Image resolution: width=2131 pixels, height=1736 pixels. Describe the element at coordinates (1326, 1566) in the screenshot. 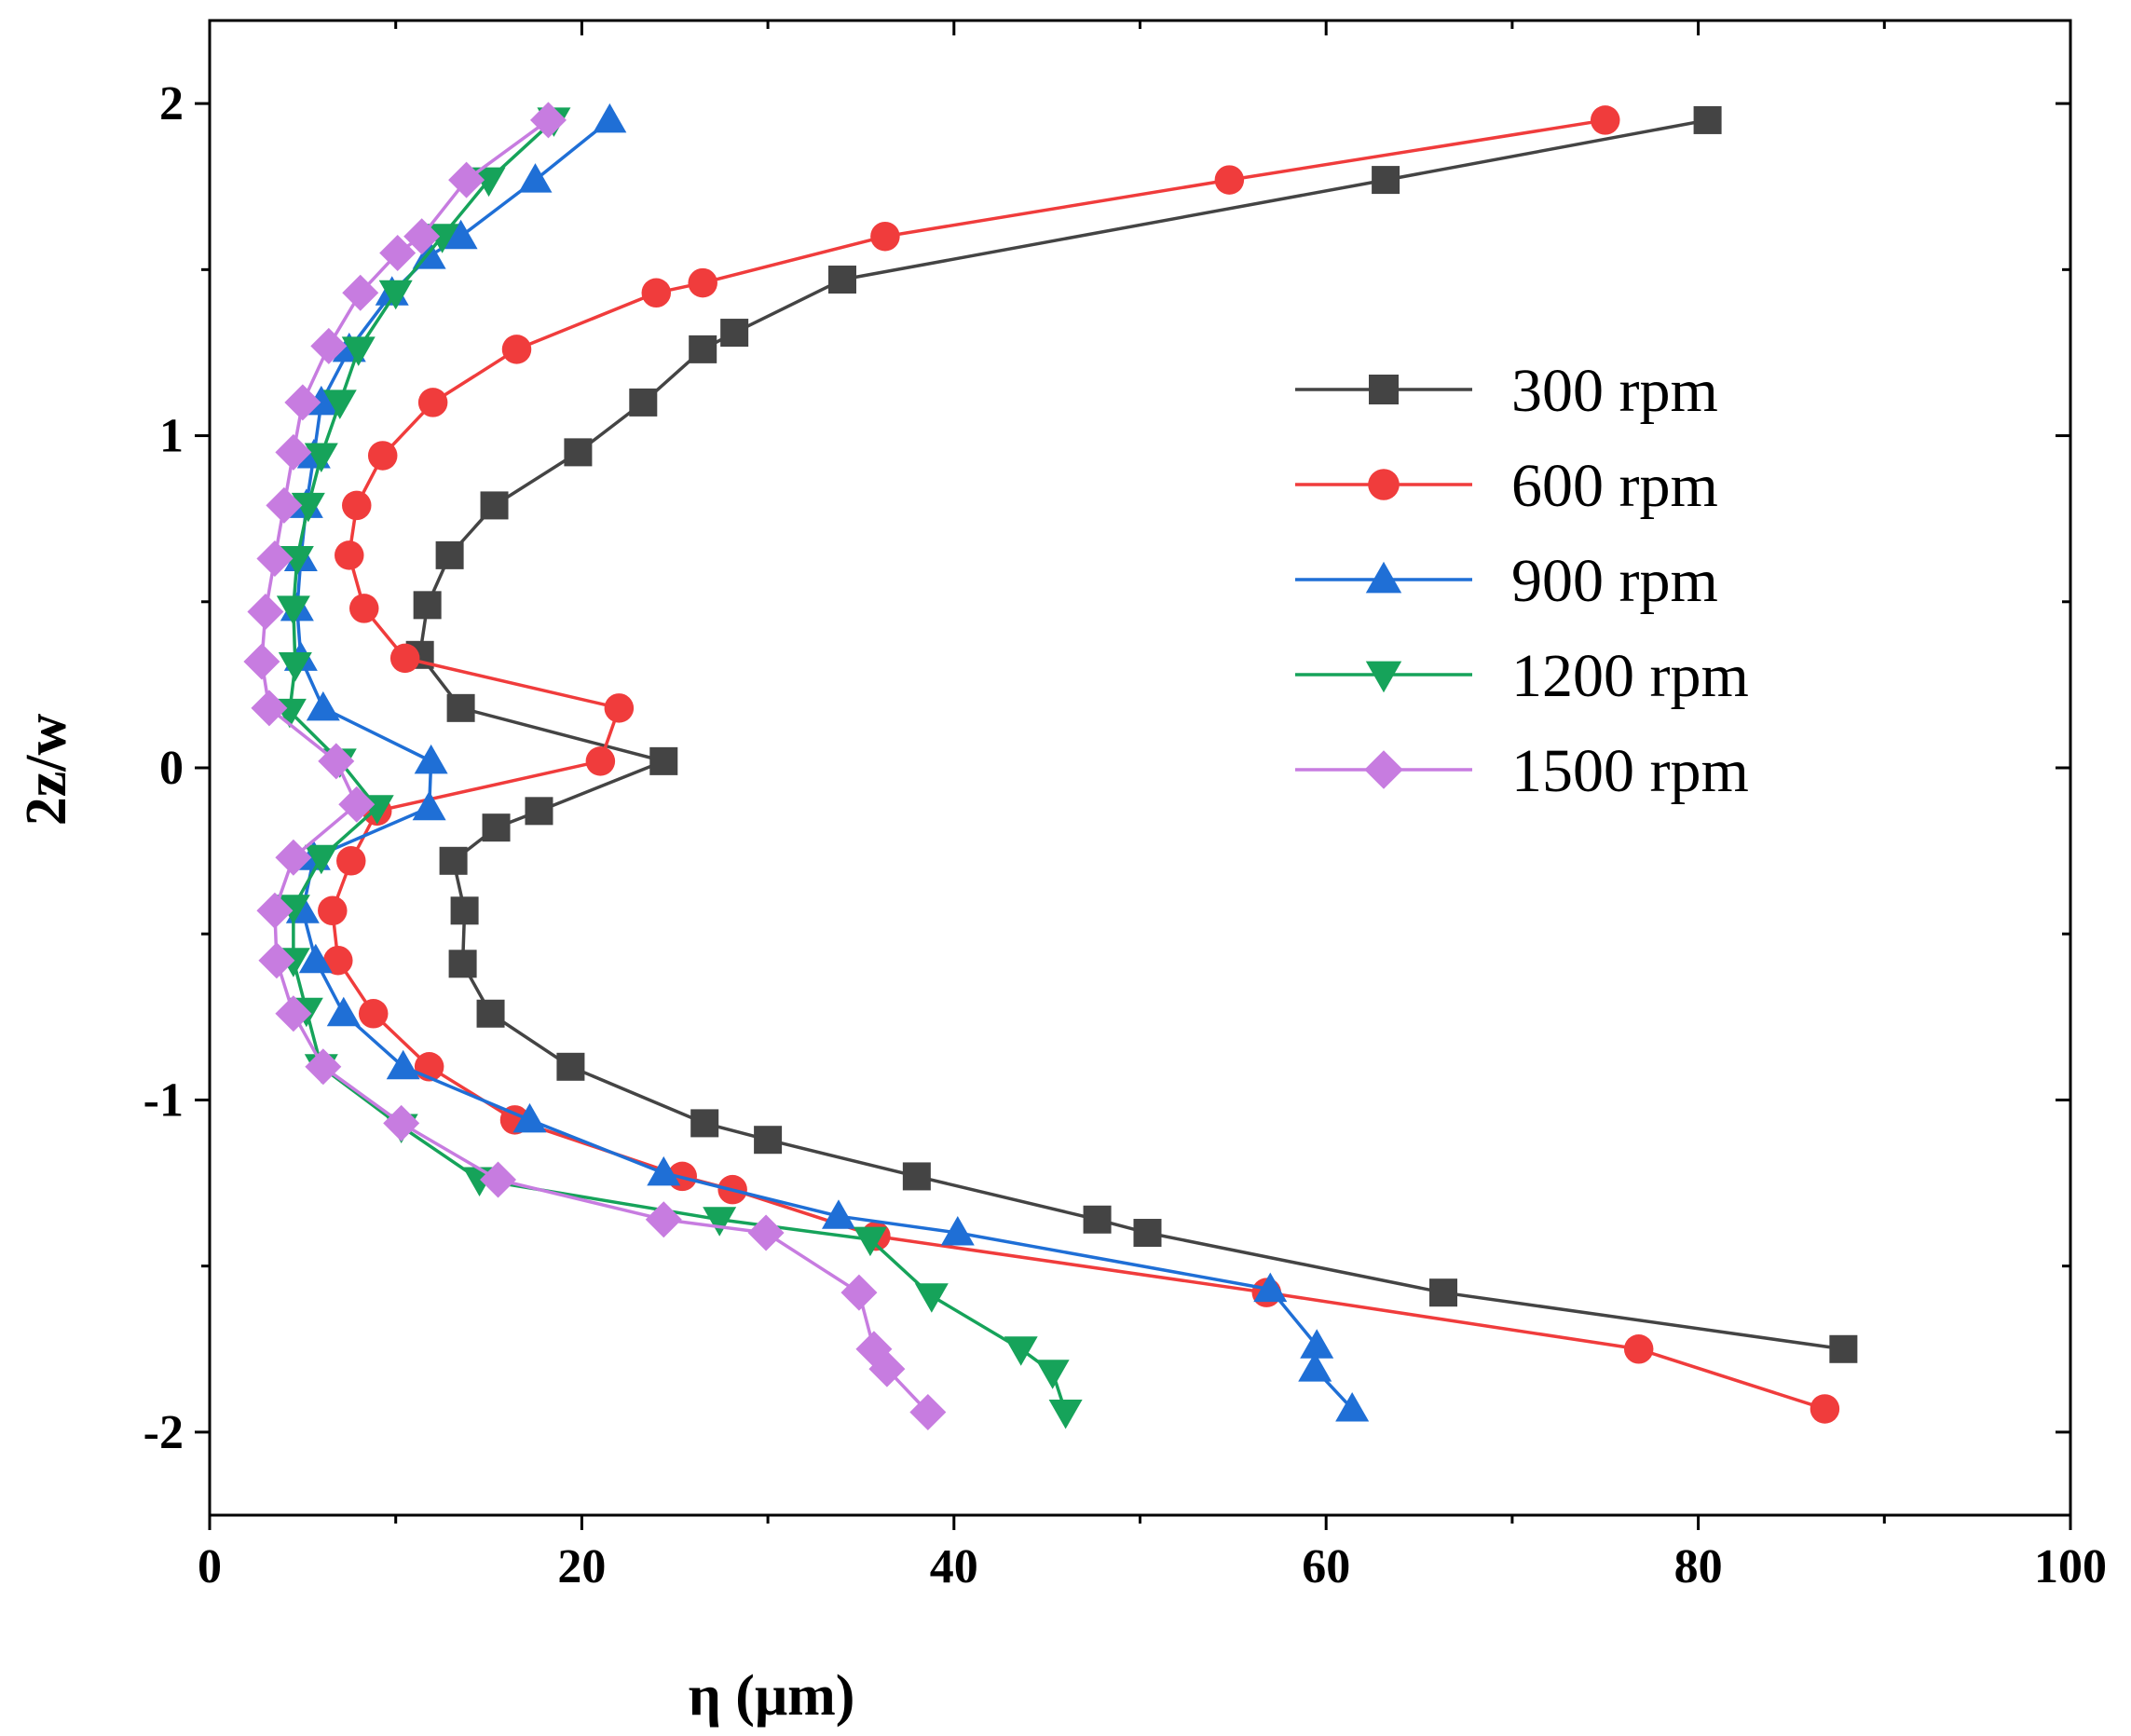

I see `x-tick-label: 60` at that location.